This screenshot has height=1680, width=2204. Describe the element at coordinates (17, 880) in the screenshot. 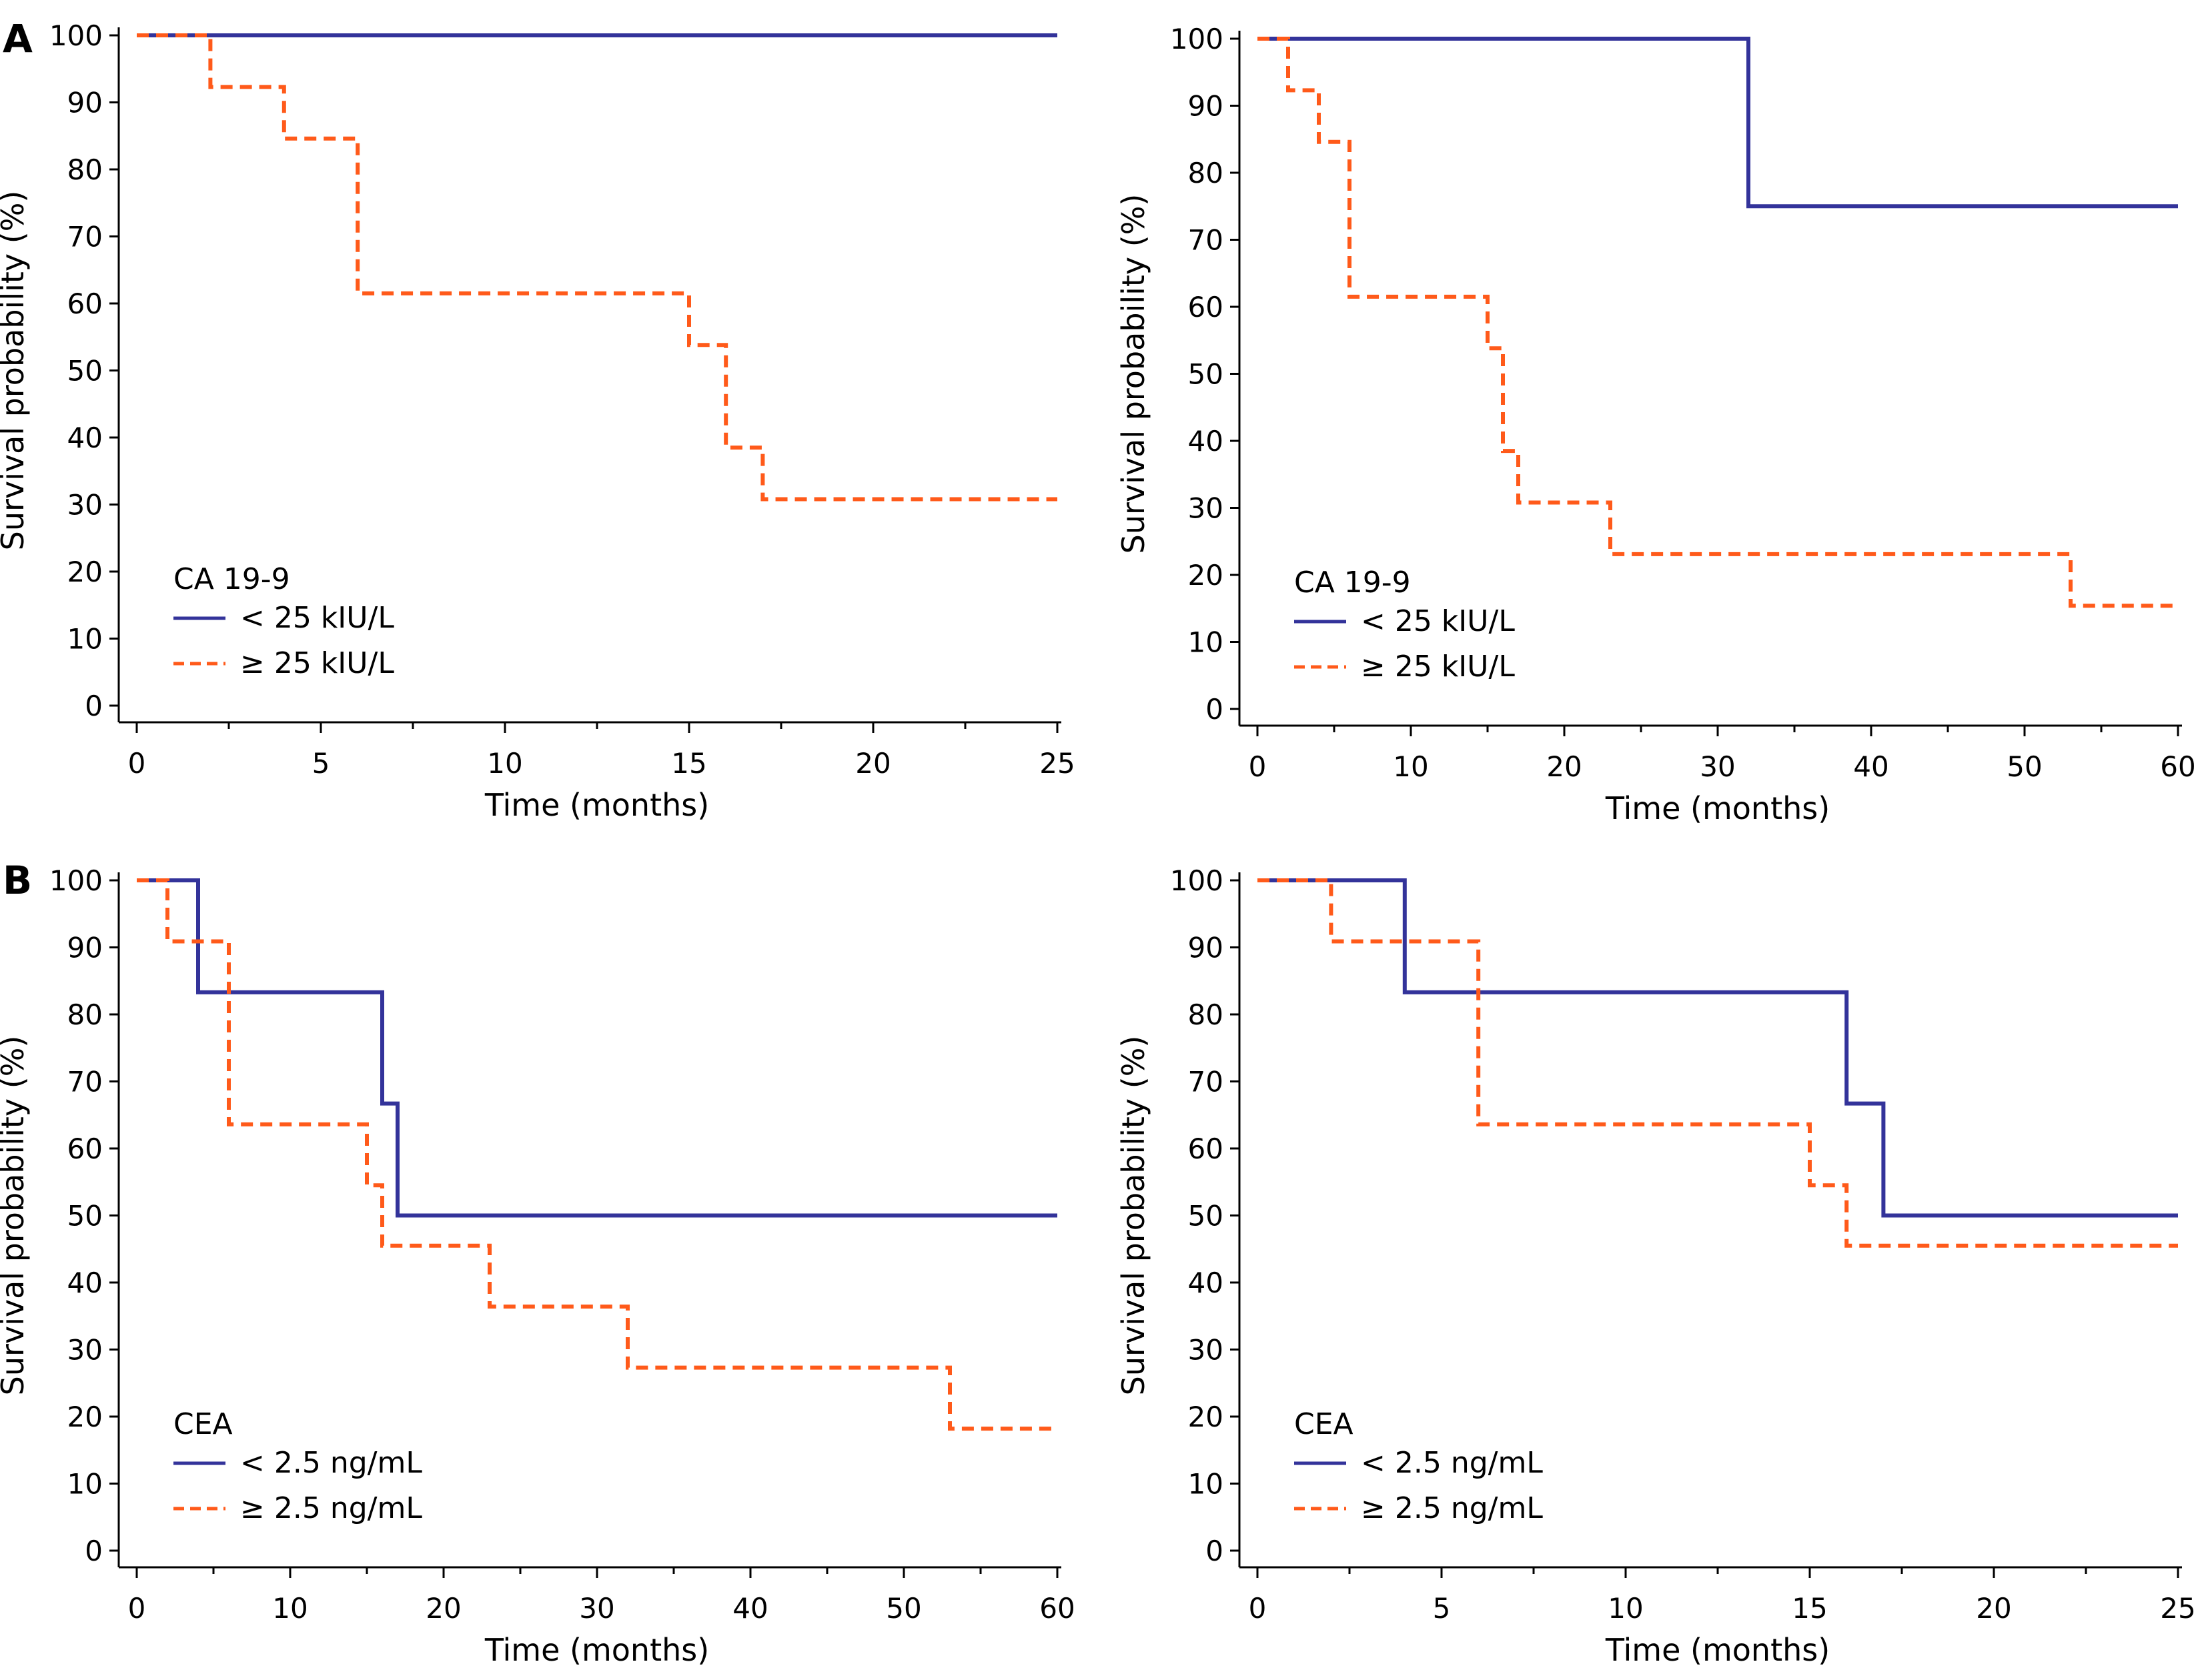

I see `panel-letter-b: B` at that location.